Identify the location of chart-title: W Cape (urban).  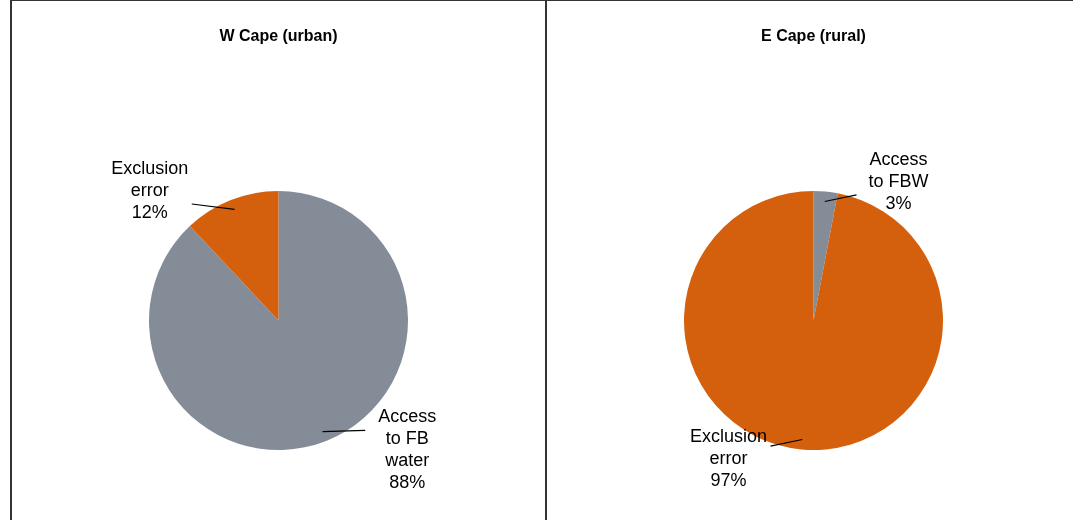
(278, 36).